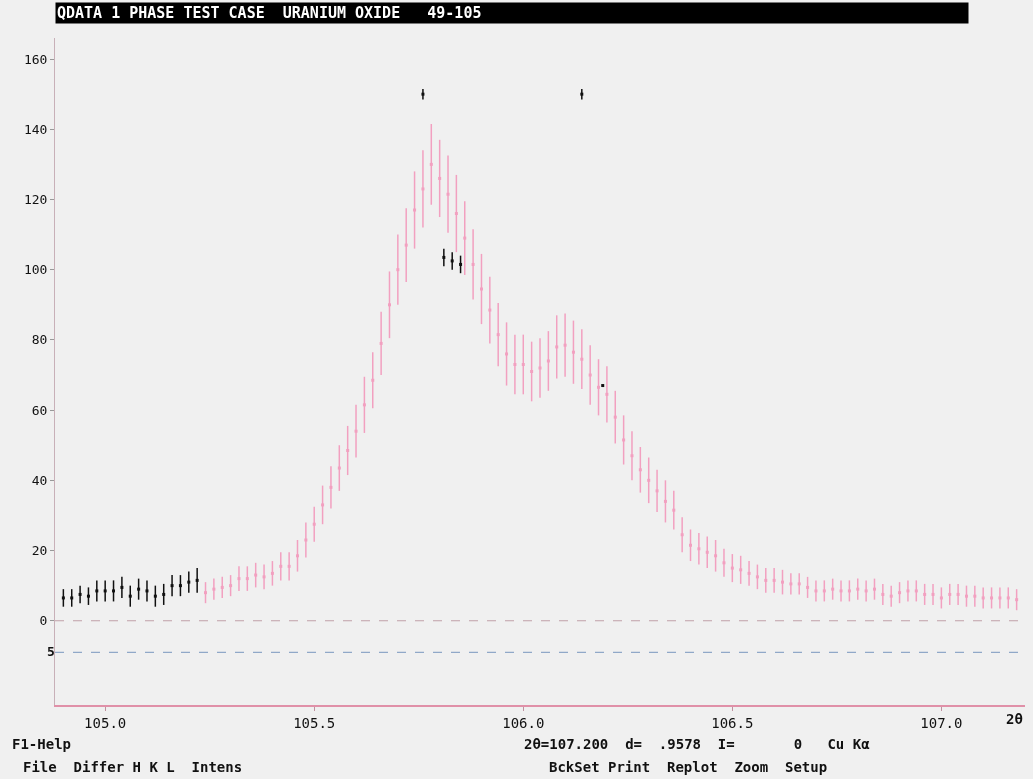 The height and width of the screenshot is (779, 1033). What do you see at coordinates (105, 722) in the screenshot?
I see `x-tick-label: 105.0` at bounding box center [105, 722].